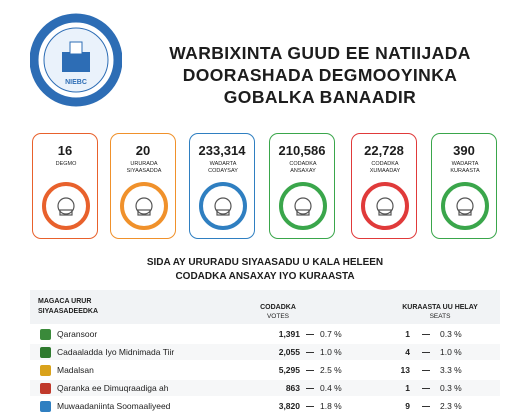 This screenshot has height=414, width=526. I want to click on votes: 2,055, so click(289, 352).